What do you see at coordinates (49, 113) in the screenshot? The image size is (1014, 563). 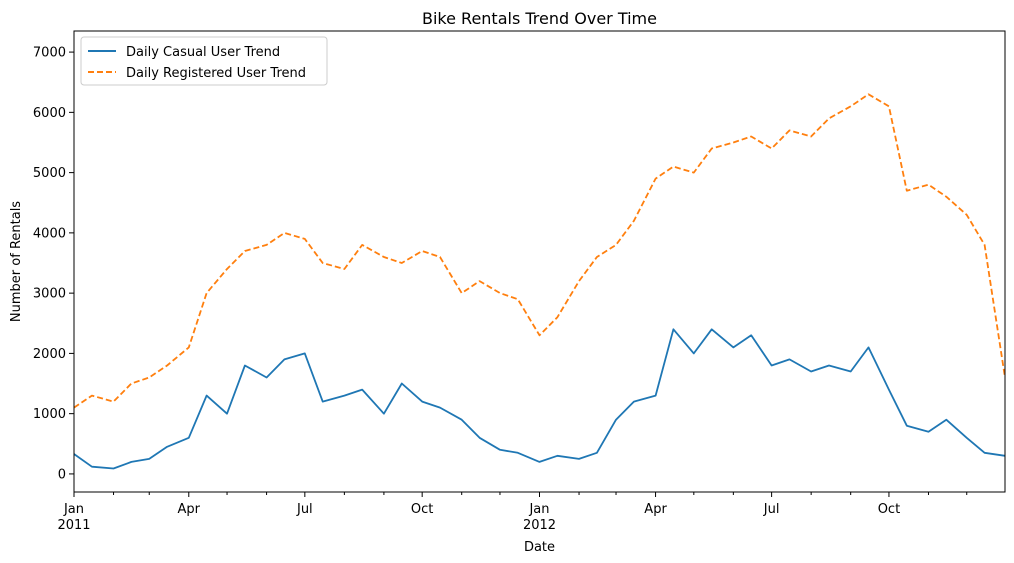 I see `y-tick-label: 6000` at bounding box center [49, 113].